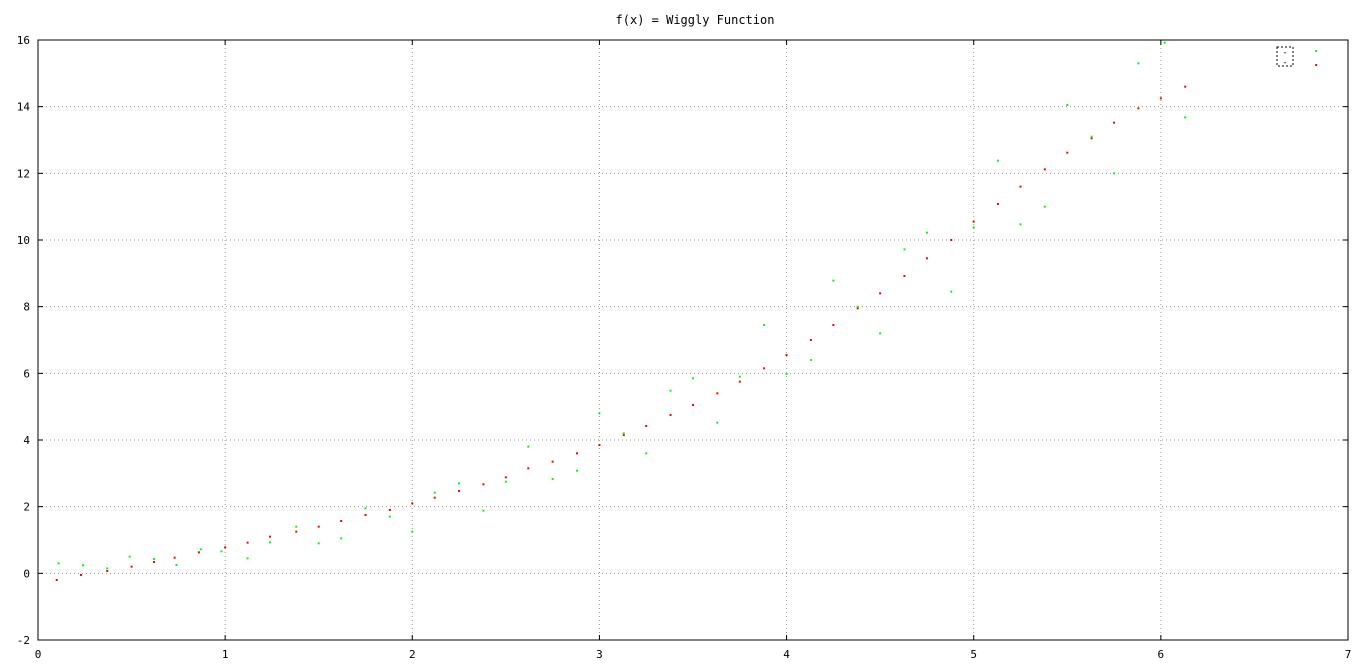 This screenshot has width=1366, height=671. What do you see at coordinates (695, 20) in the screenshot?
I see `chart-title: f(x) = Wiggly Function` at bounding box center [695, 20].